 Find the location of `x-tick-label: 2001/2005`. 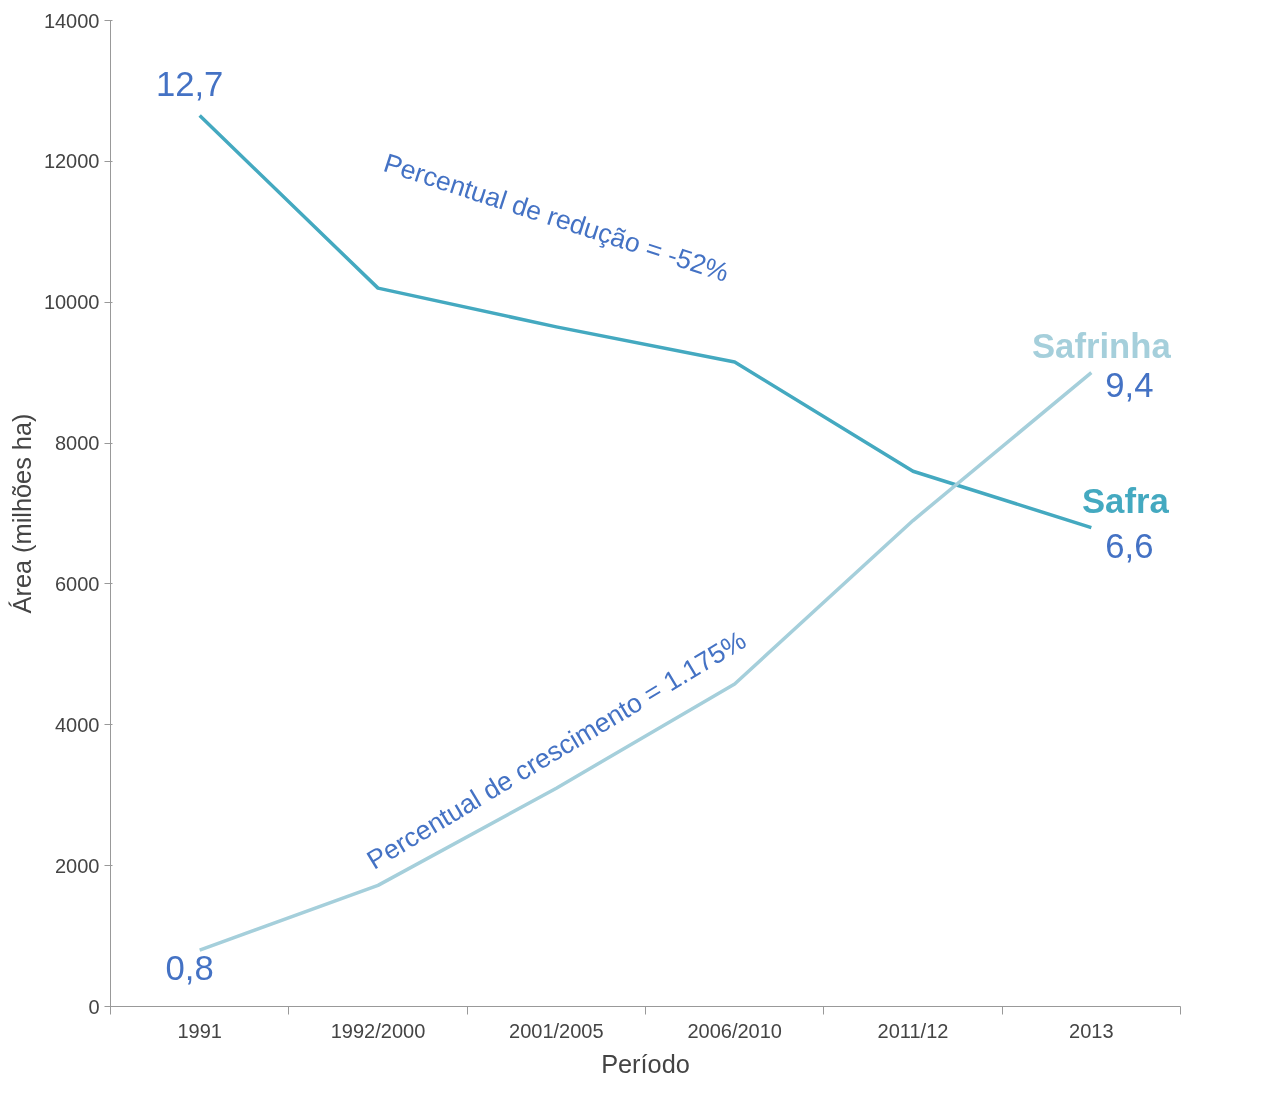

x-tick-label: 2001/2005 is located at coordinates (556, 1030).